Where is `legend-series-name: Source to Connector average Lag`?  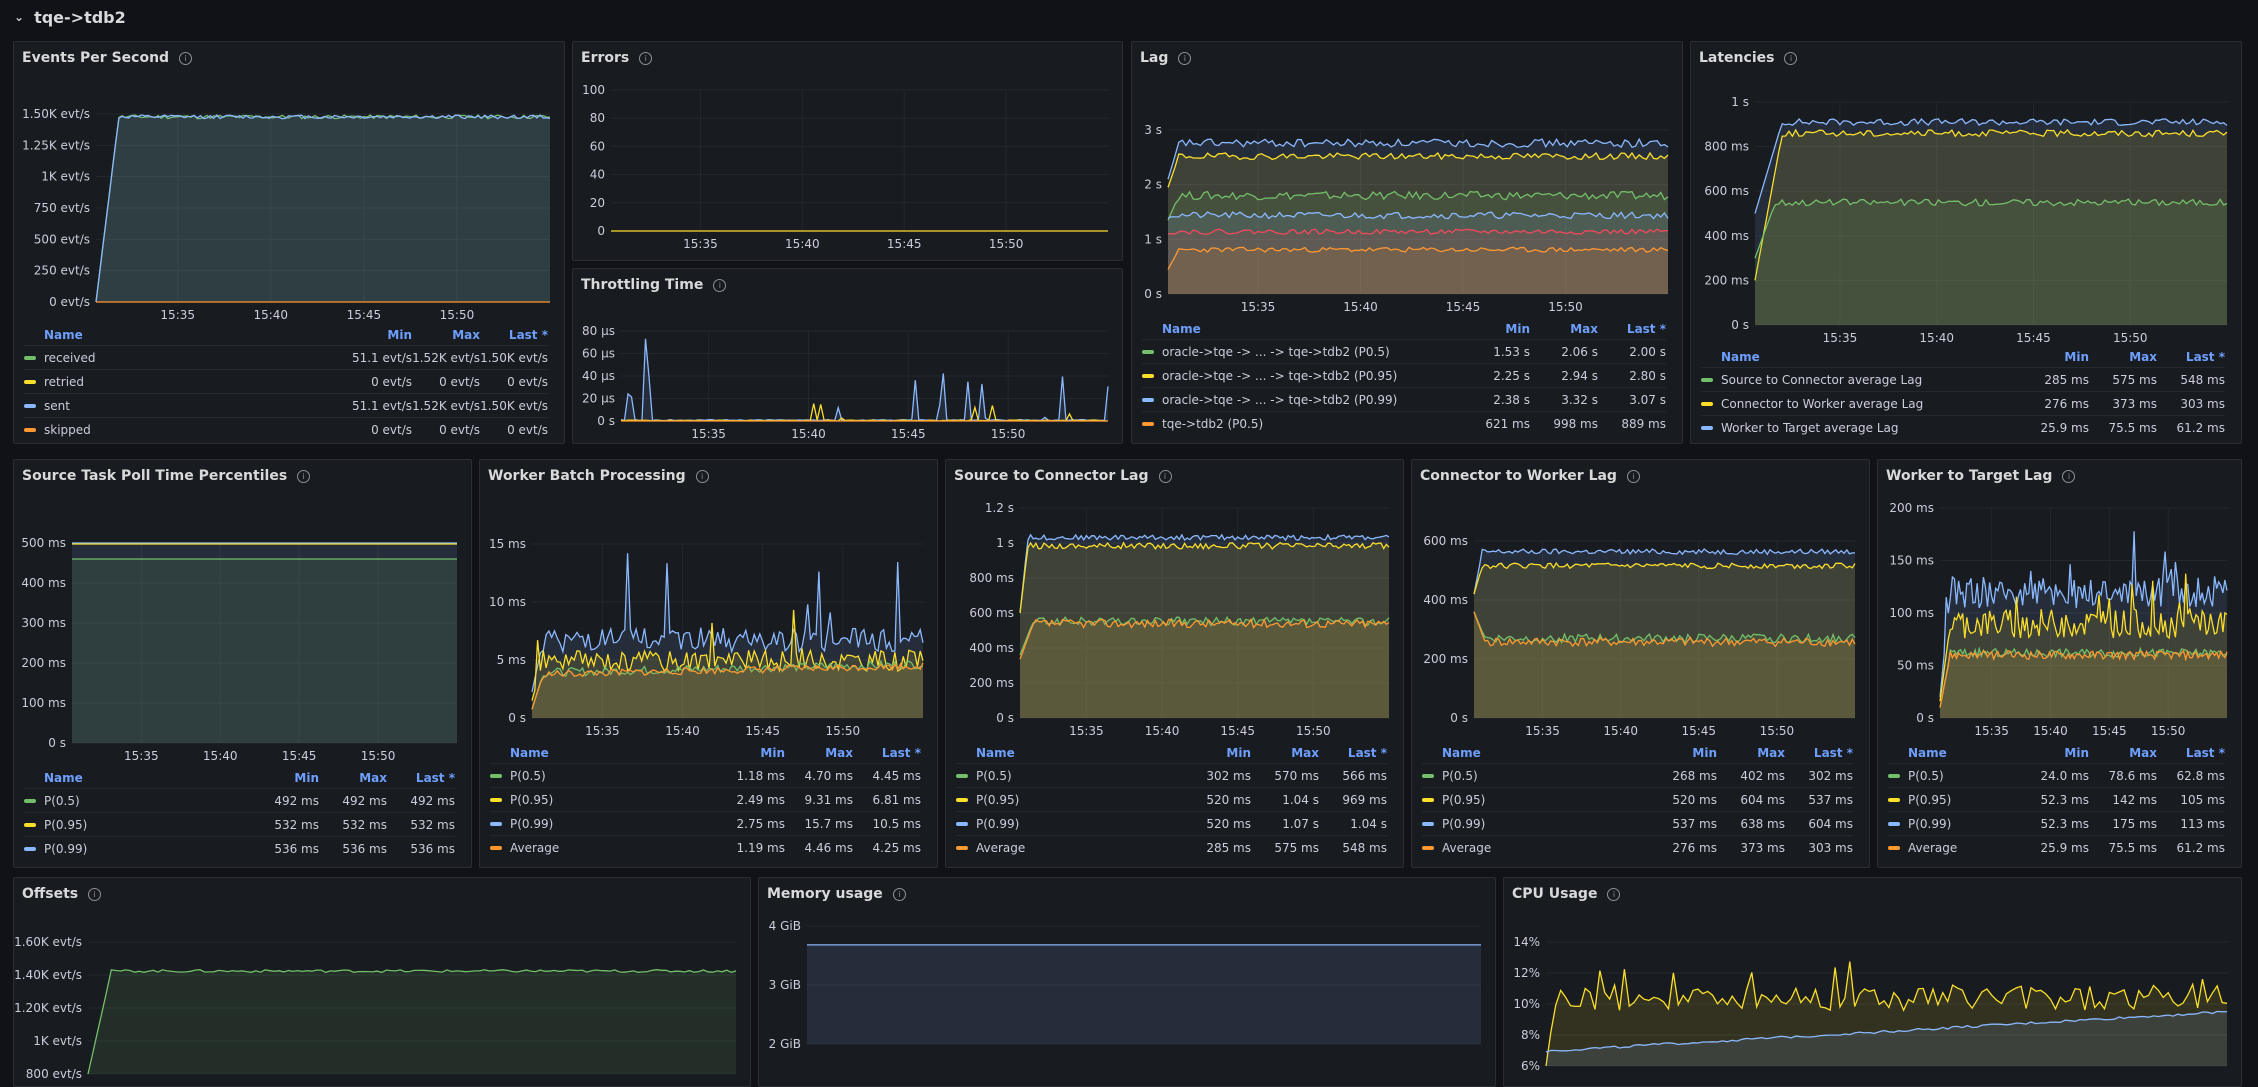
legend-series-name: Source to Connector average Lag is located at coordinates (1861, 380).